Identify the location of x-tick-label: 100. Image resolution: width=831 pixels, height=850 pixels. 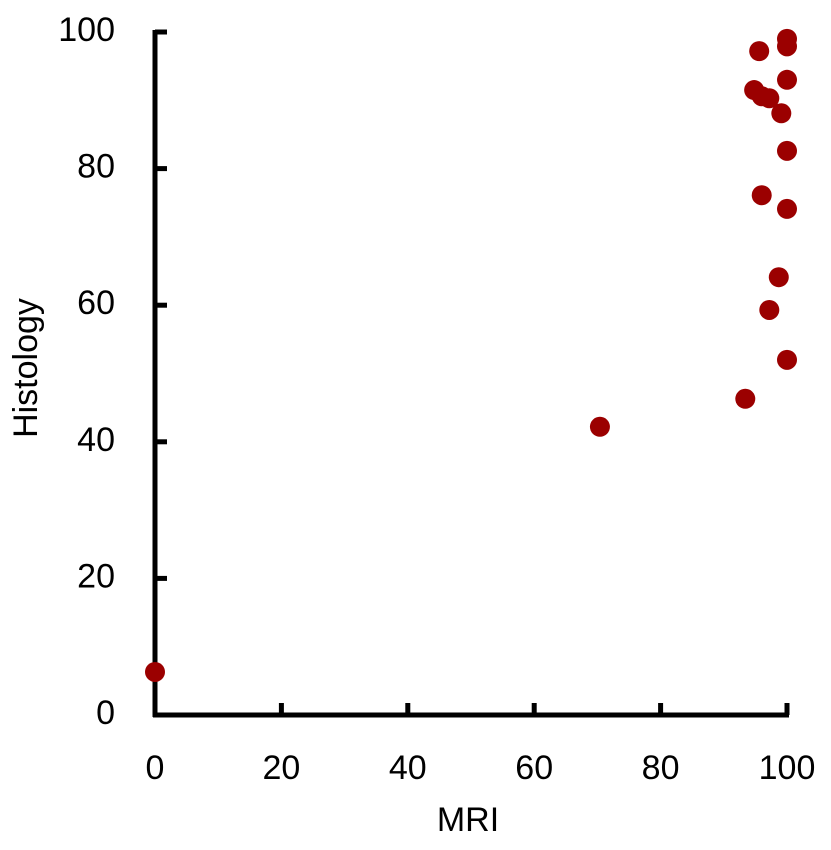
(787, 768).